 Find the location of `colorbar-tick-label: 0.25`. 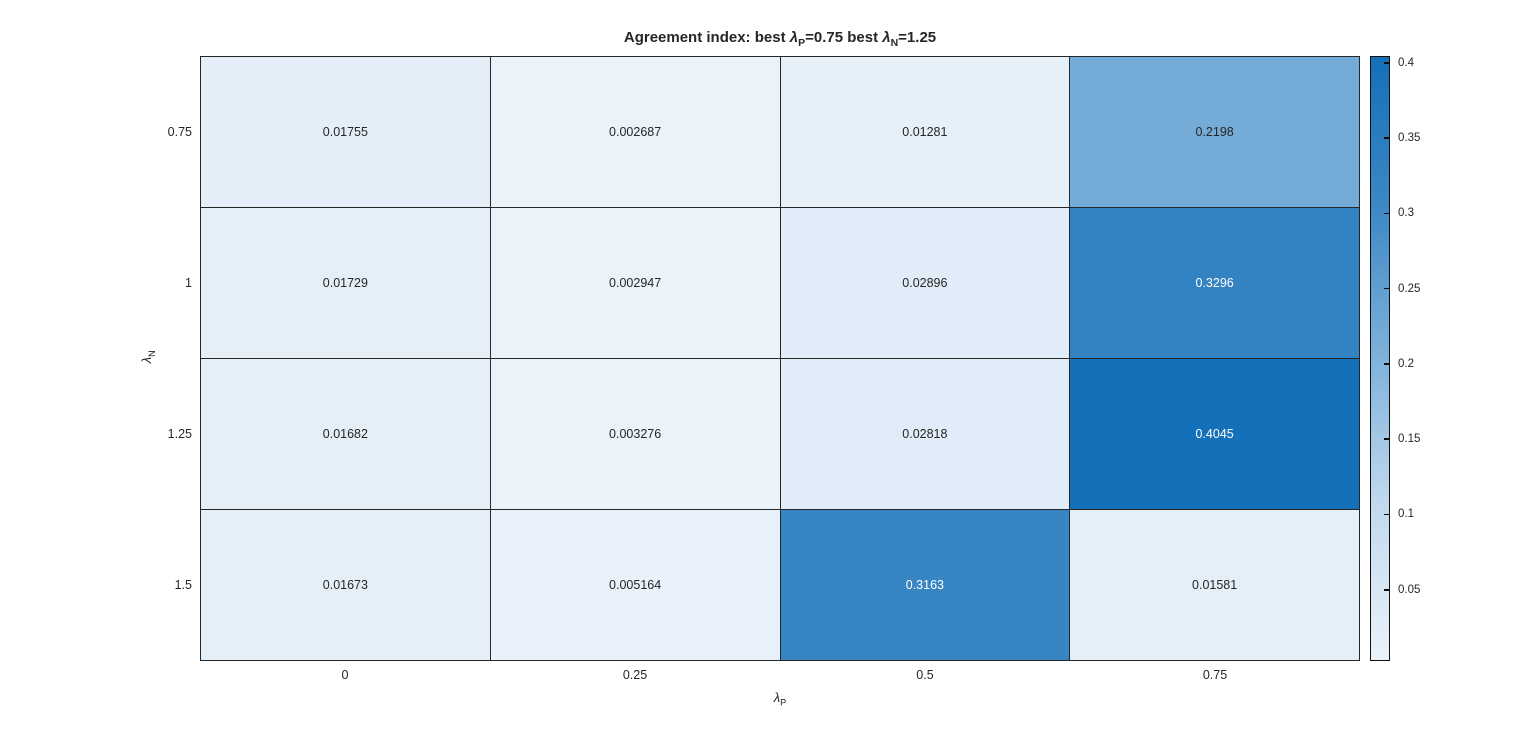

colorbar-tick-label: 0.25 is located at coordinates (1409, 288).